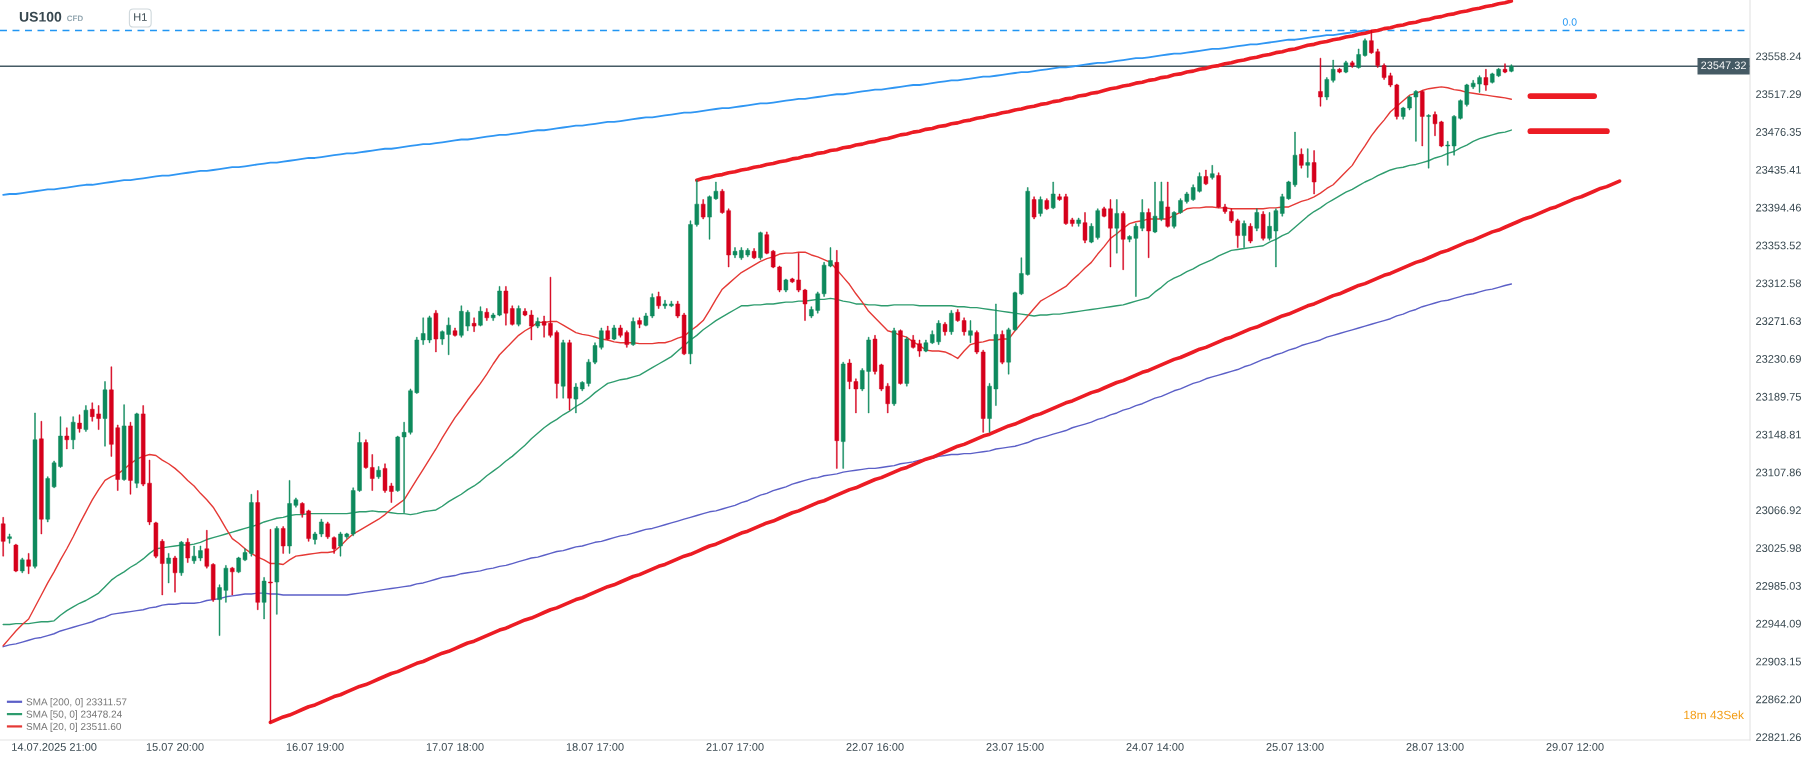 This screenshot has width=1815, height=761. Describe the element at coordinates (1295, 747) in the screenshot. I see `x-tick-label: 25.07 13:00` at that location.